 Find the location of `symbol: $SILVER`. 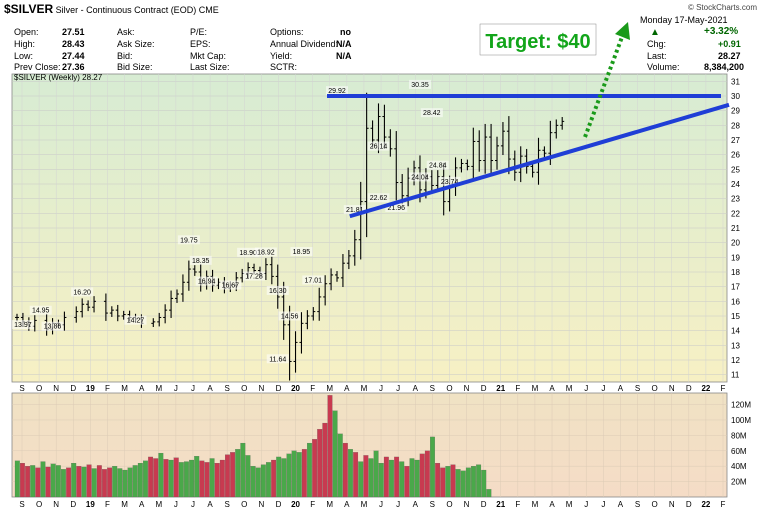

symbol: $SILVER is located at coordinates (29, 9).